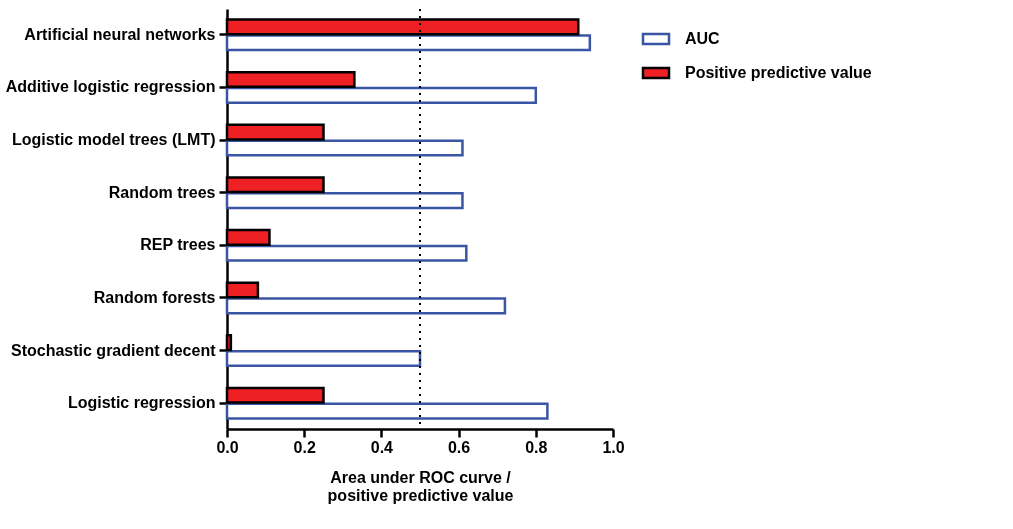 Image resolution: width=1013 pixels, height=529 pixels. I want to click on x-tick-label: 0.0, so click(227, 447).